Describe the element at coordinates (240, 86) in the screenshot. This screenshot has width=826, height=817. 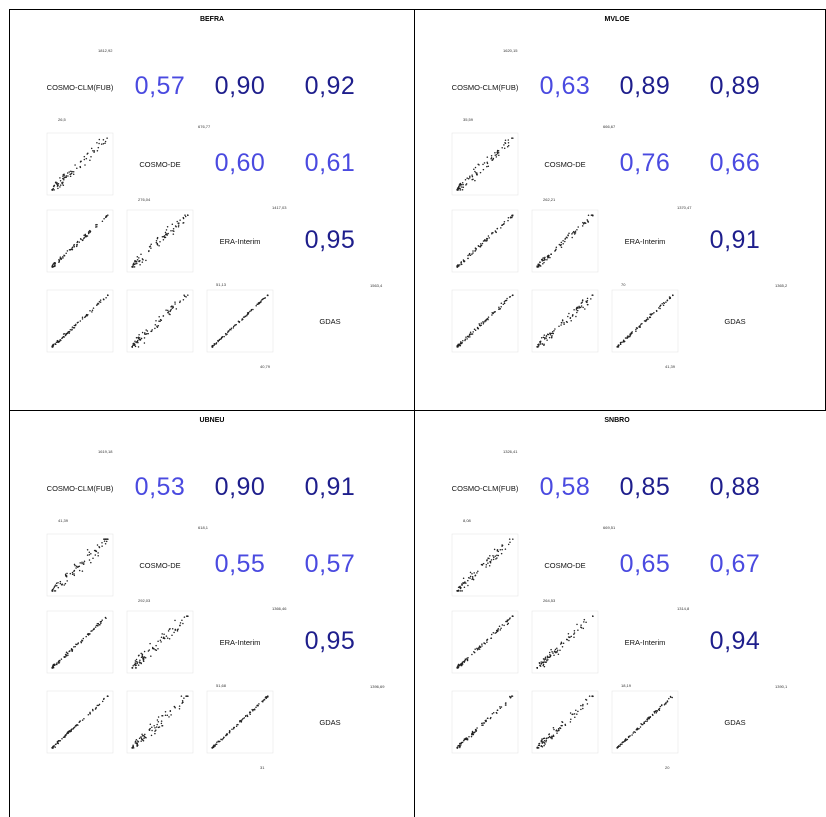
I see `correlation-value: 0,90` at that location.